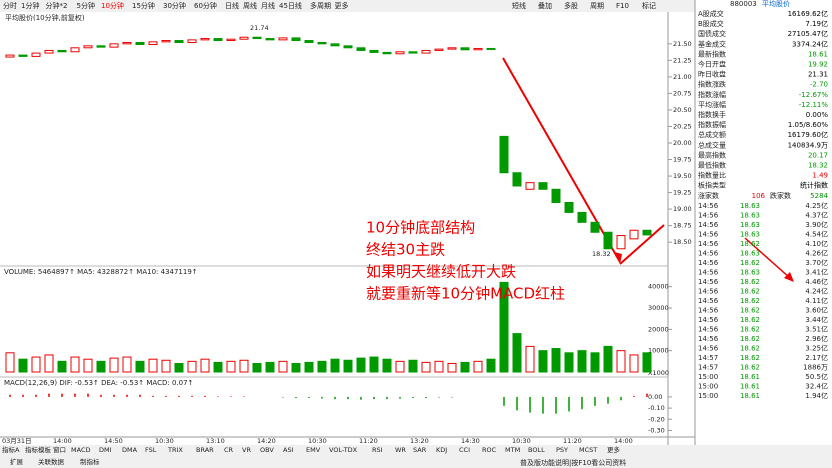  Describe the element at coordinates (10, 5) in the screenshot. I see `period-tab: 分时` at that location.